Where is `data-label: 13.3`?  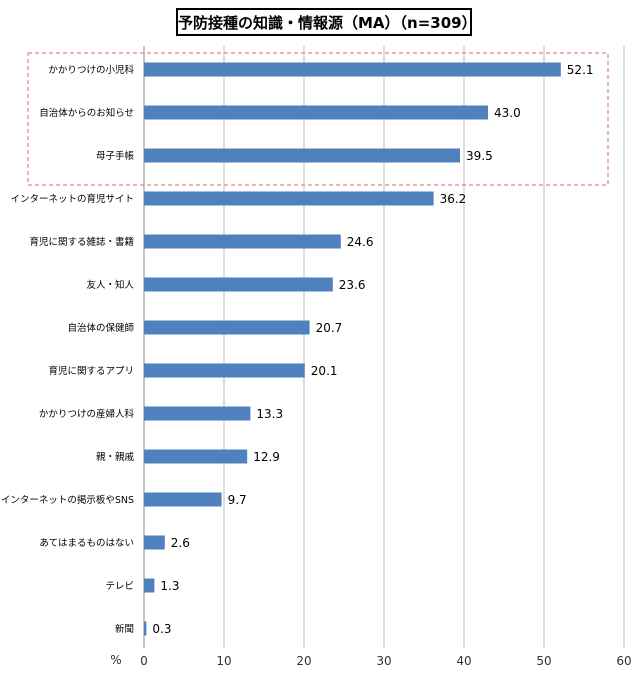 data-label: 13.3 is located at coordinates (269, 414).